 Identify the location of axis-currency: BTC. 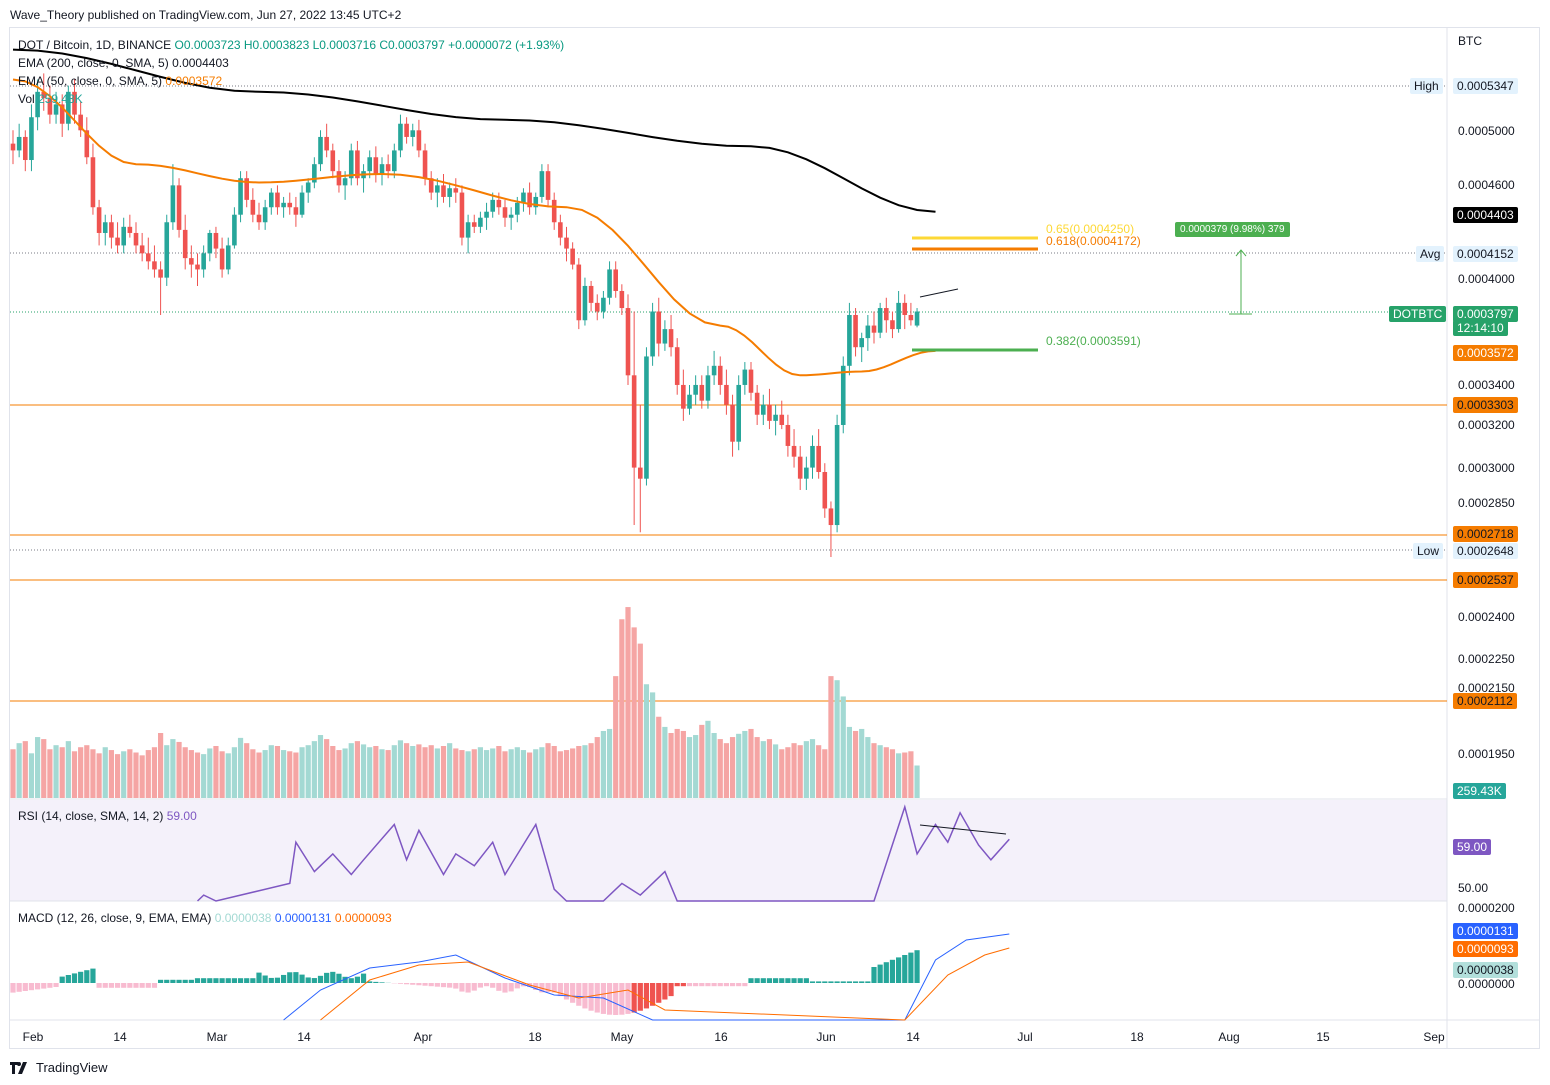
(1470, 41).